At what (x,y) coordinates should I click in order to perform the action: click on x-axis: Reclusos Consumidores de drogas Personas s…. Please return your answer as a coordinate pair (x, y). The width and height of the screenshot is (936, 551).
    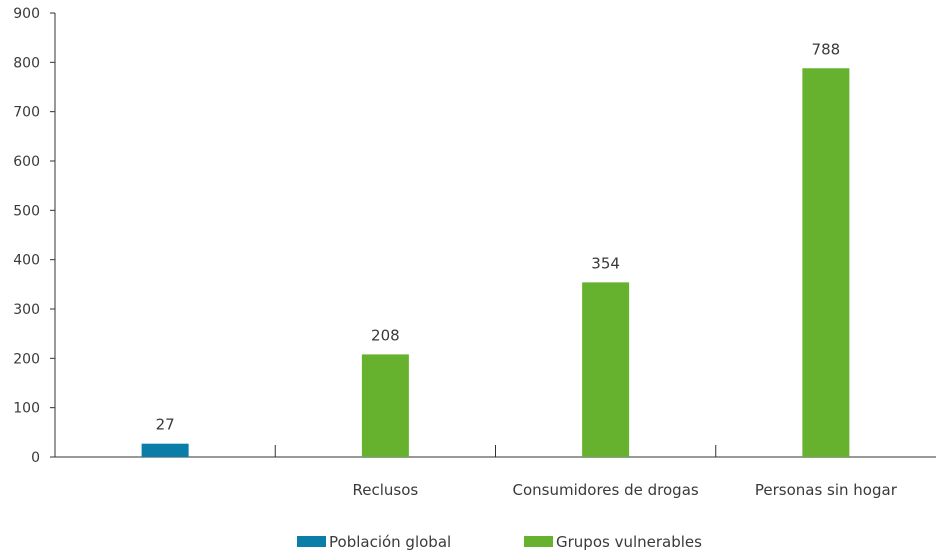
    Looking at the image, I should click on (495, 472).